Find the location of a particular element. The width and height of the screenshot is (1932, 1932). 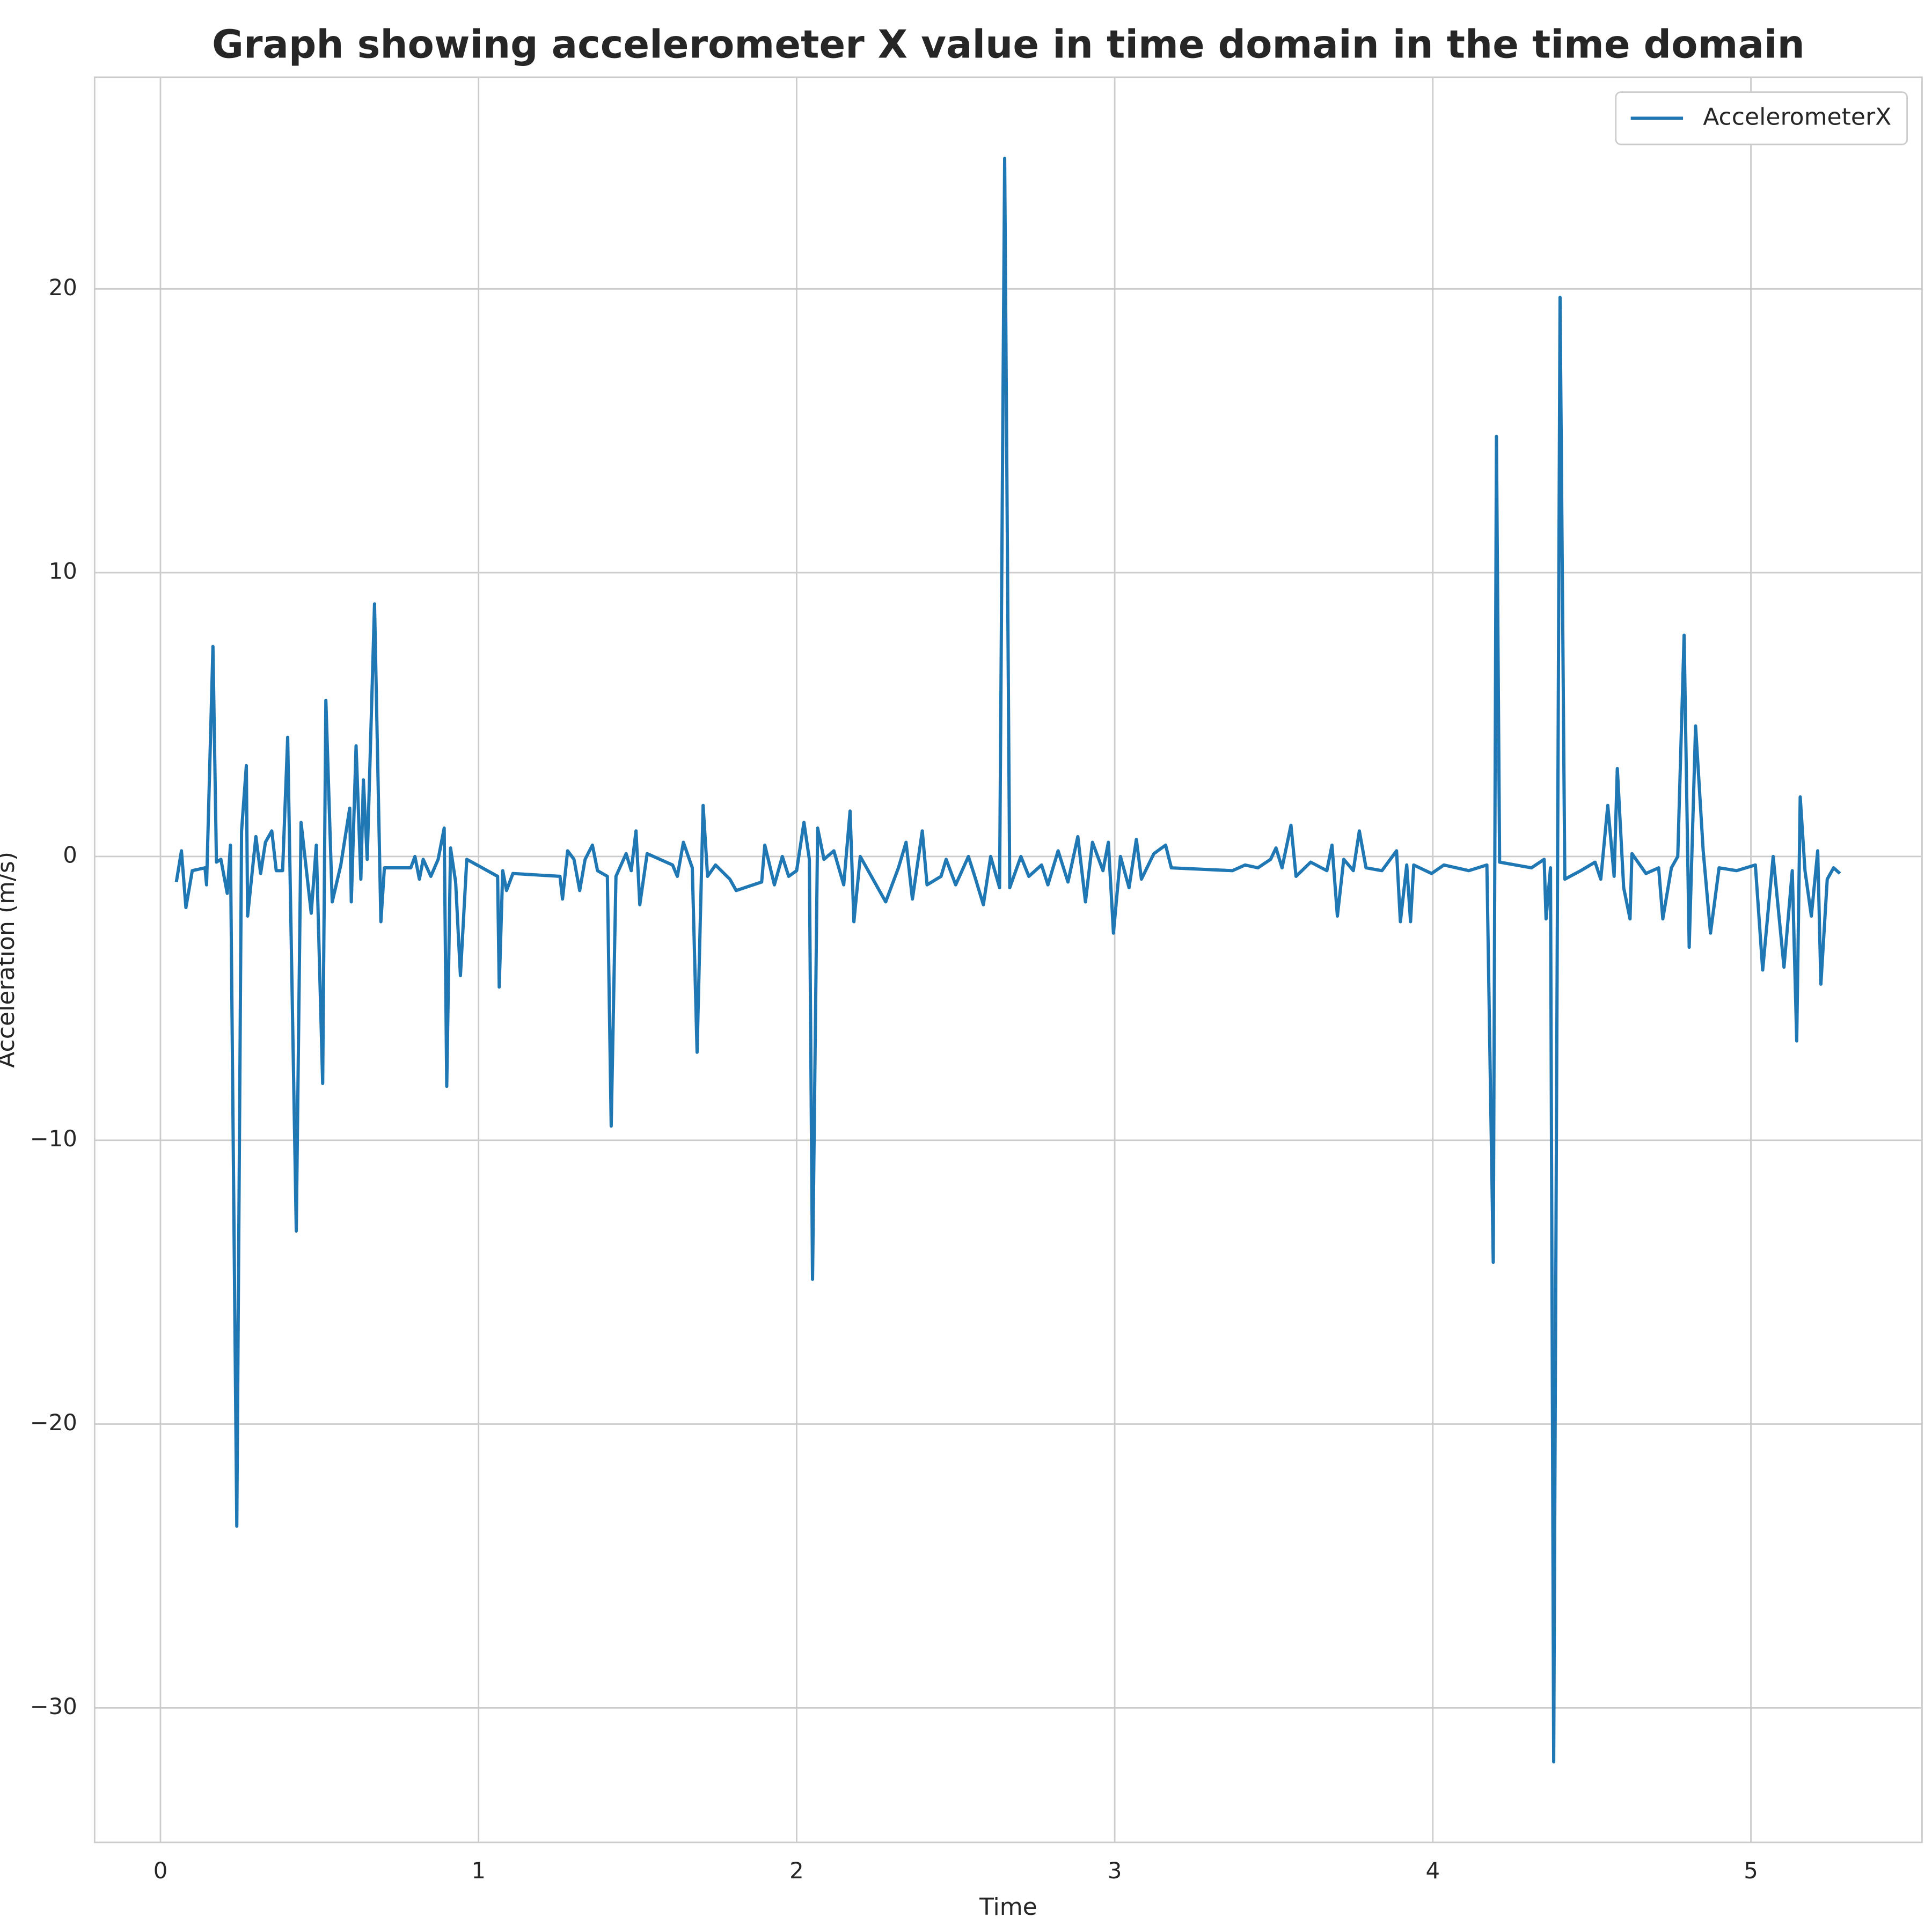

x-tick-label: 3 is located at coordinates (1115, 1870).